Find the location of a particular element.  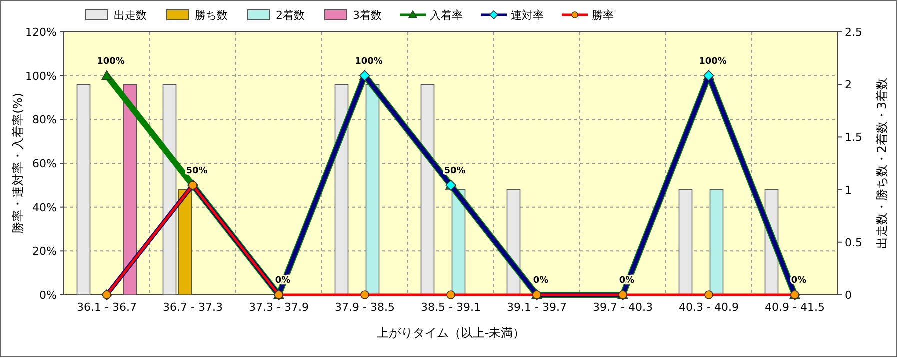

y-tick-label: 60% is located at coordinates (44, 164).